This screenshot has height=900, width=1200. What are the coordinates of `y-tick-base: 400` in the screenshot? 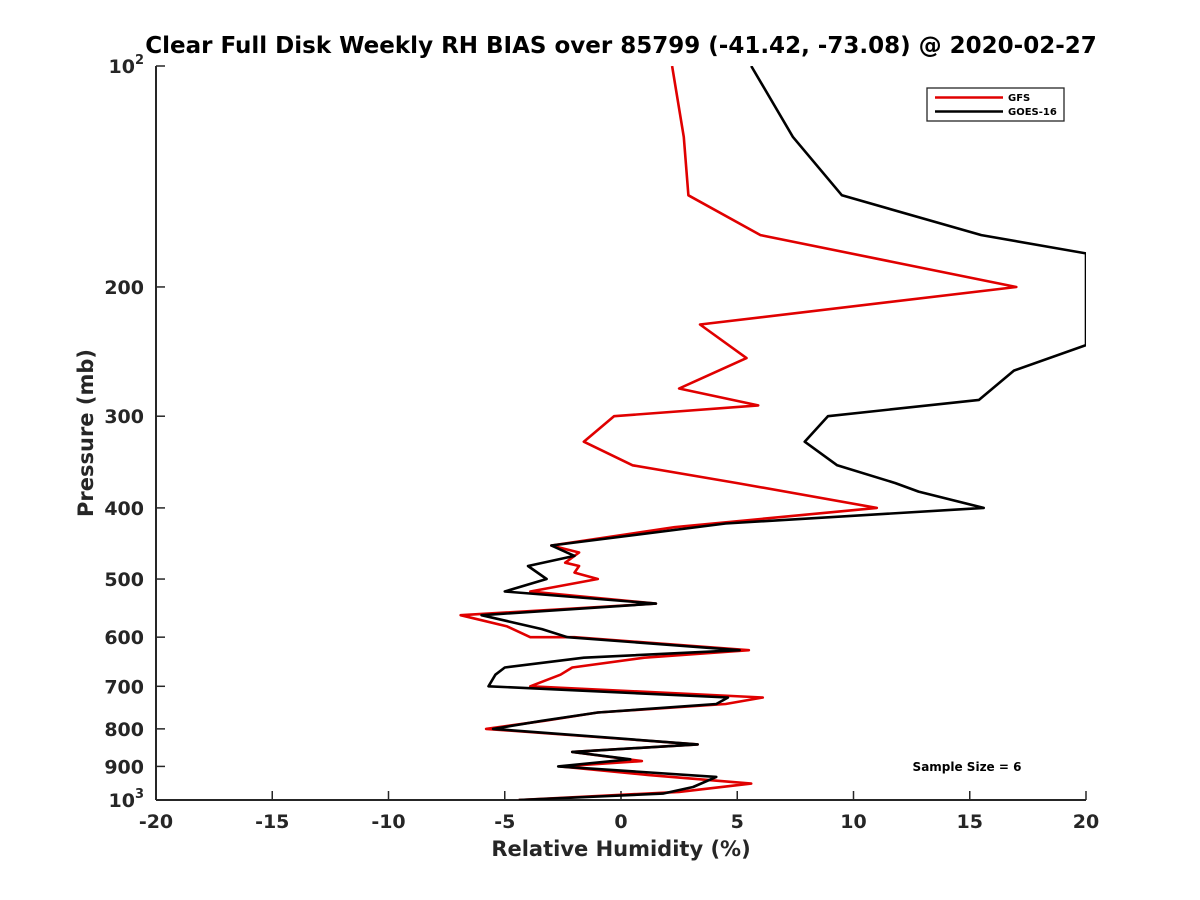 It's located at (124, 509).